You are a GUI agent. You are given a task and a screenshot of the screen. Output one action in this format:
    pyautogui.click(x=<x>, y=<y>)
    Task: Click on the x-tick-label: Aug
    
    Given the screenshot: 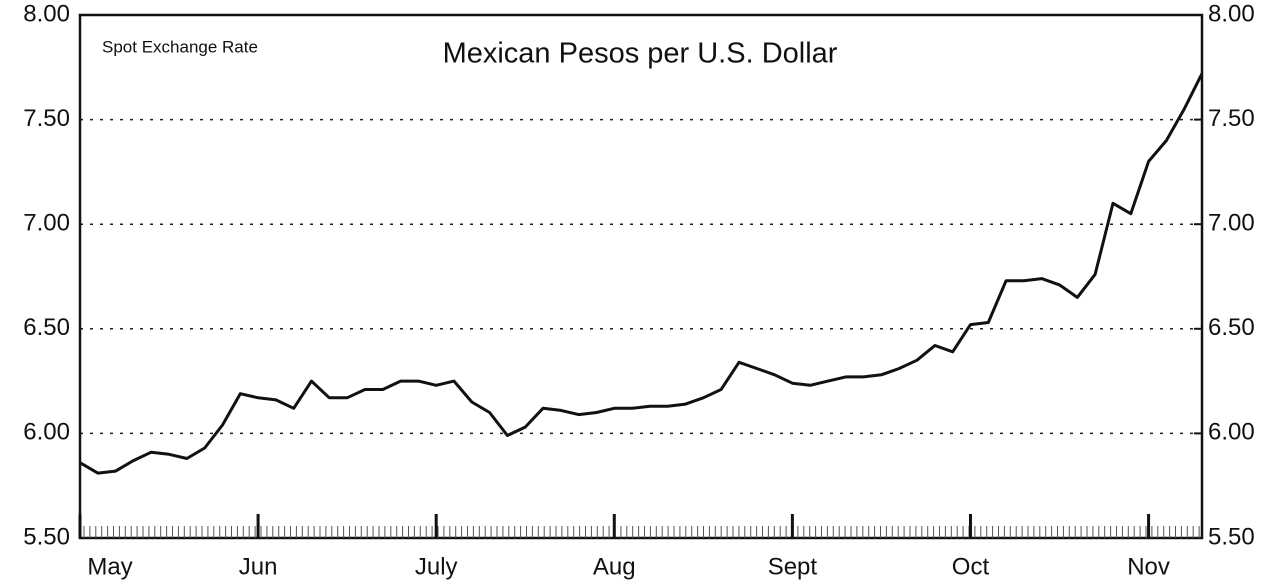 What is the action you would take?
    pyautogui.click(x=614, y=566)
    